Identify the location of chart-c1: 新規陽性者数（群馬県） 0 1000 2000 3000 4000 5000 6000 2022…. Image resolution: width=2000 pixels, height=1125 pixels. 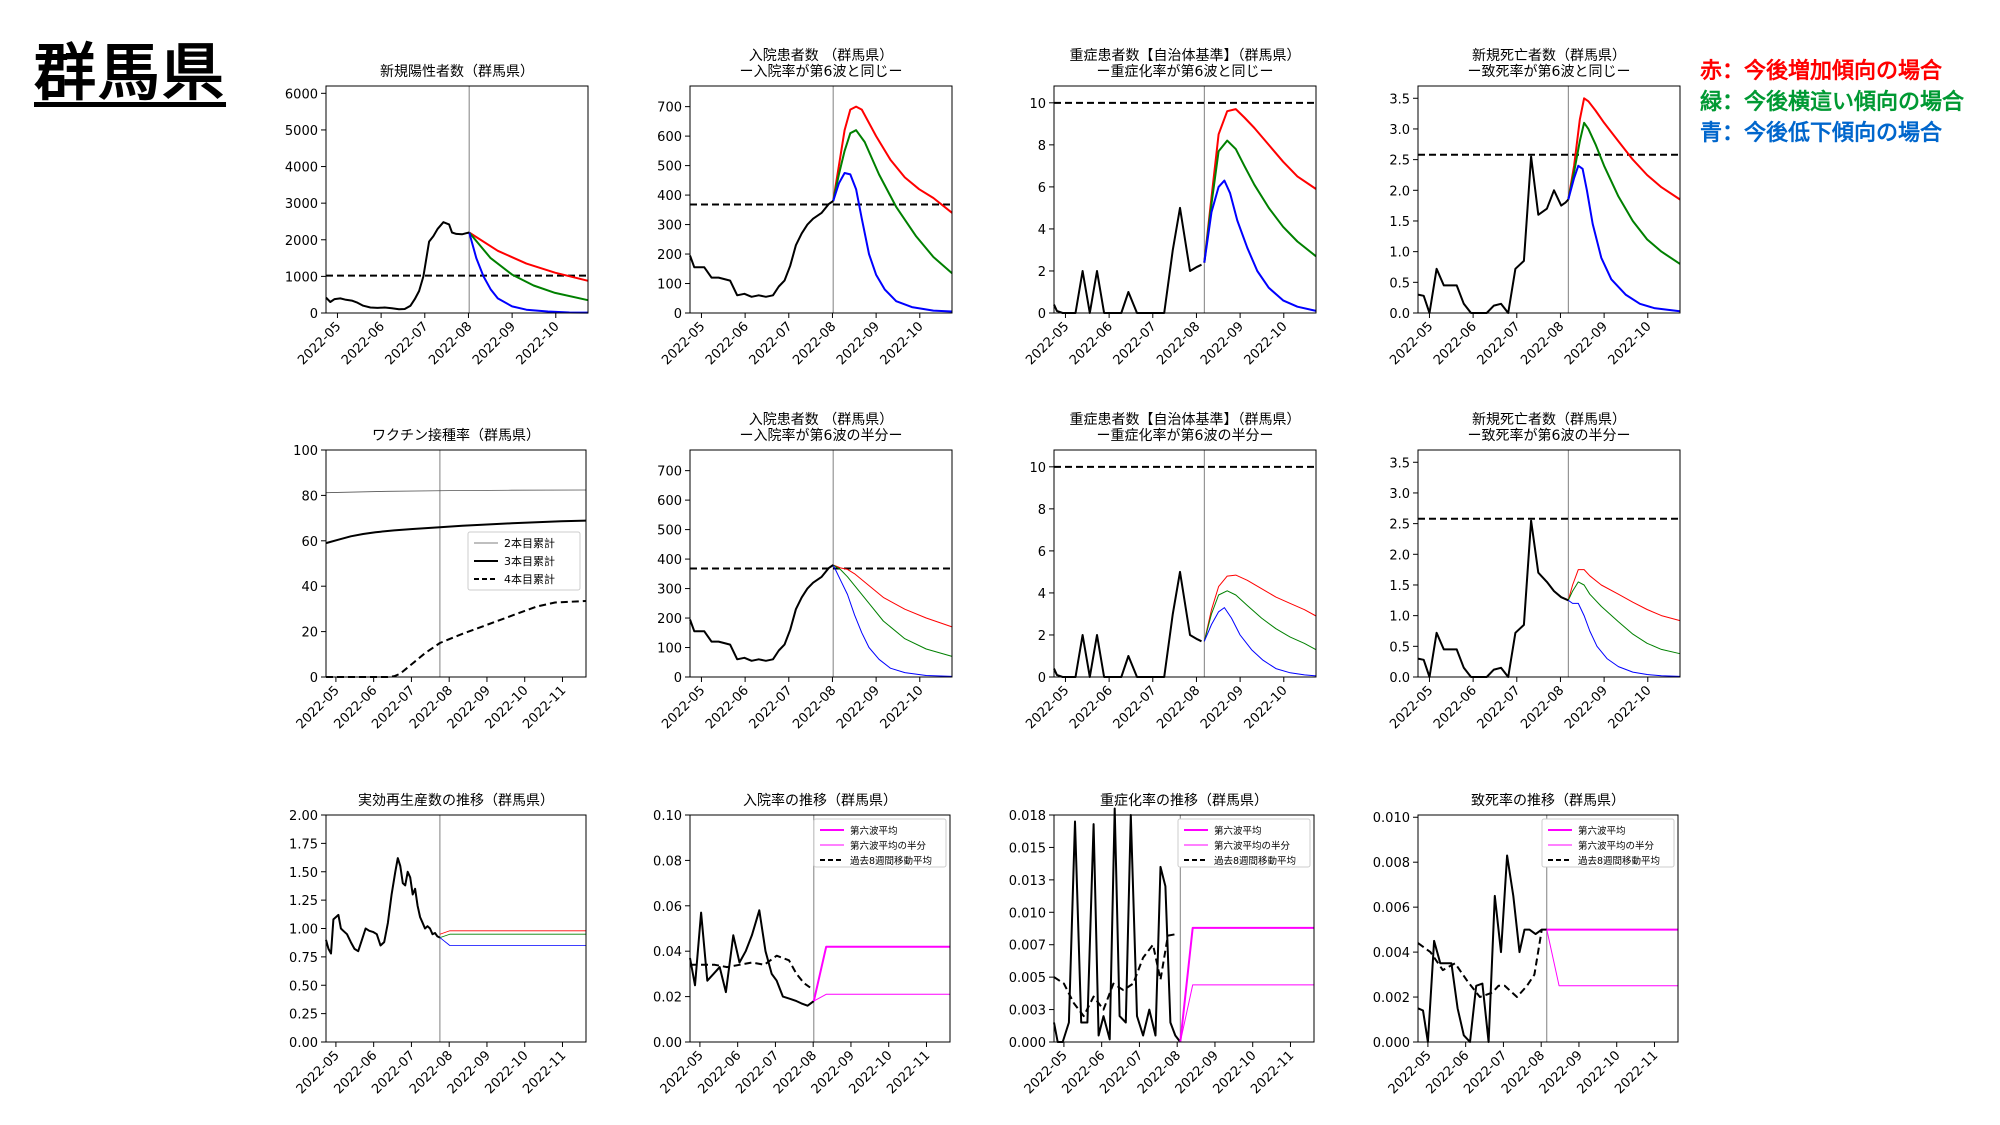
(437, 216).